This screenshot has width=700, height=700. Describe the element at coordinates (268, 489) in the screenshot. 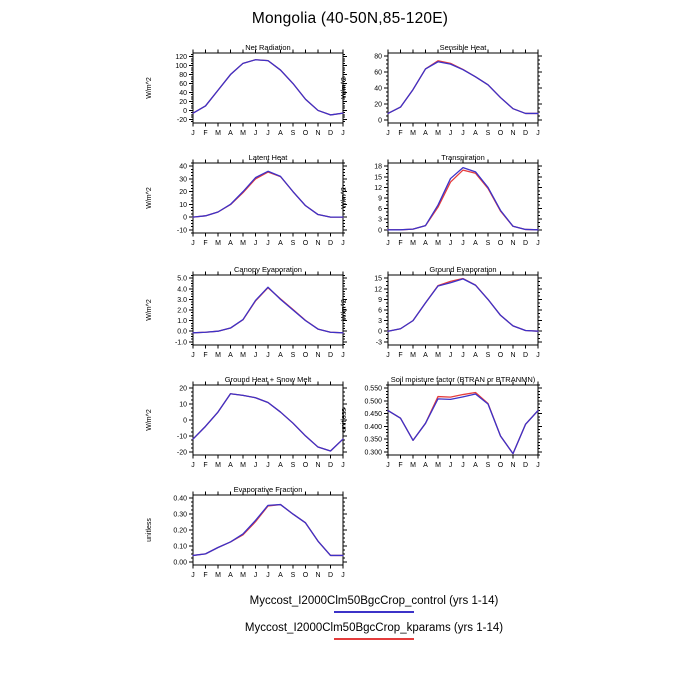

I see `chart-title: Evaporative Fraction` at that location.